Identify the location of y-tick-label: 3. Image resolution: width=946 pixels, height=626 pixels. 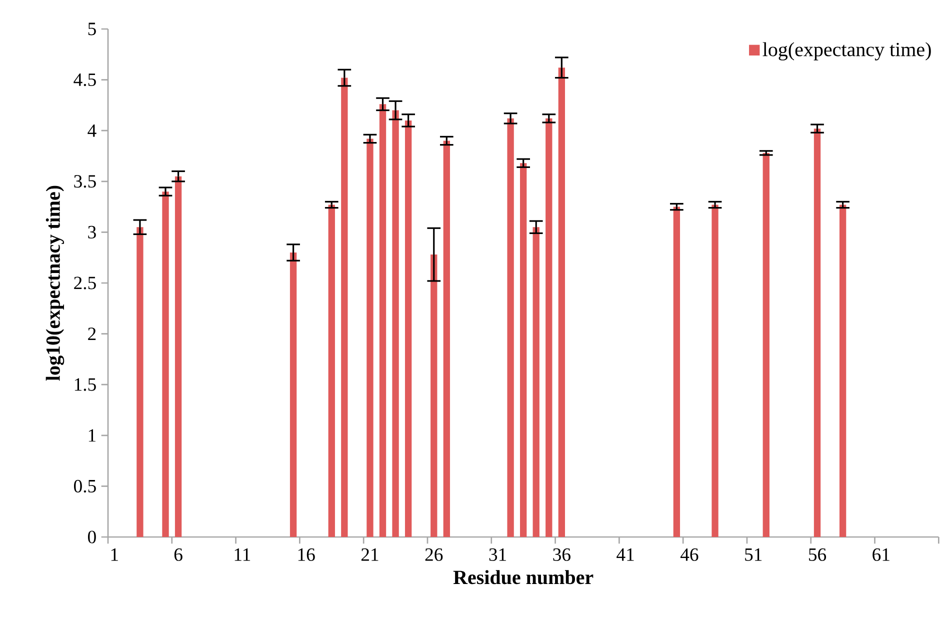
(92, 232).